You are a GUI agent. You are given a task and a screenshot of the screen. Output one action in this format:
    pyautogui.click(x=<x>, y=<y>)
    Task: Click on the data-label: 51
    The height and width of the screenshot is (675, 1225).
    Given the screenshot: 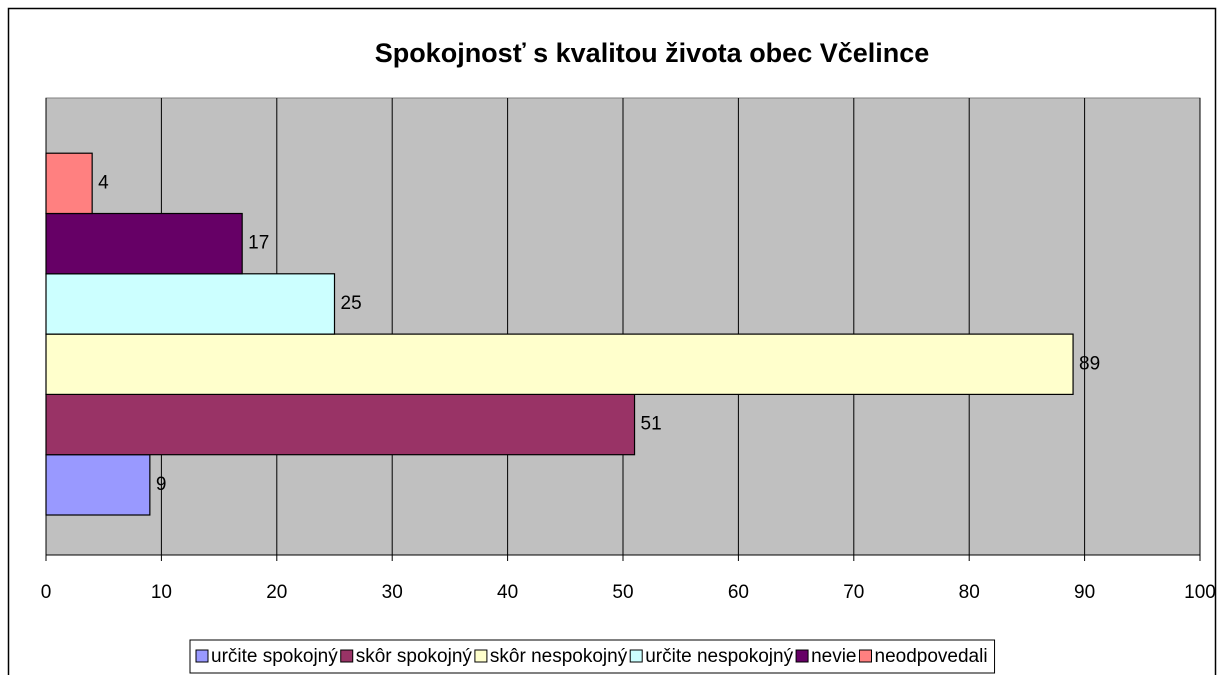 What is the action you would take?
    pyautogui.click(x=651, y=424)
    